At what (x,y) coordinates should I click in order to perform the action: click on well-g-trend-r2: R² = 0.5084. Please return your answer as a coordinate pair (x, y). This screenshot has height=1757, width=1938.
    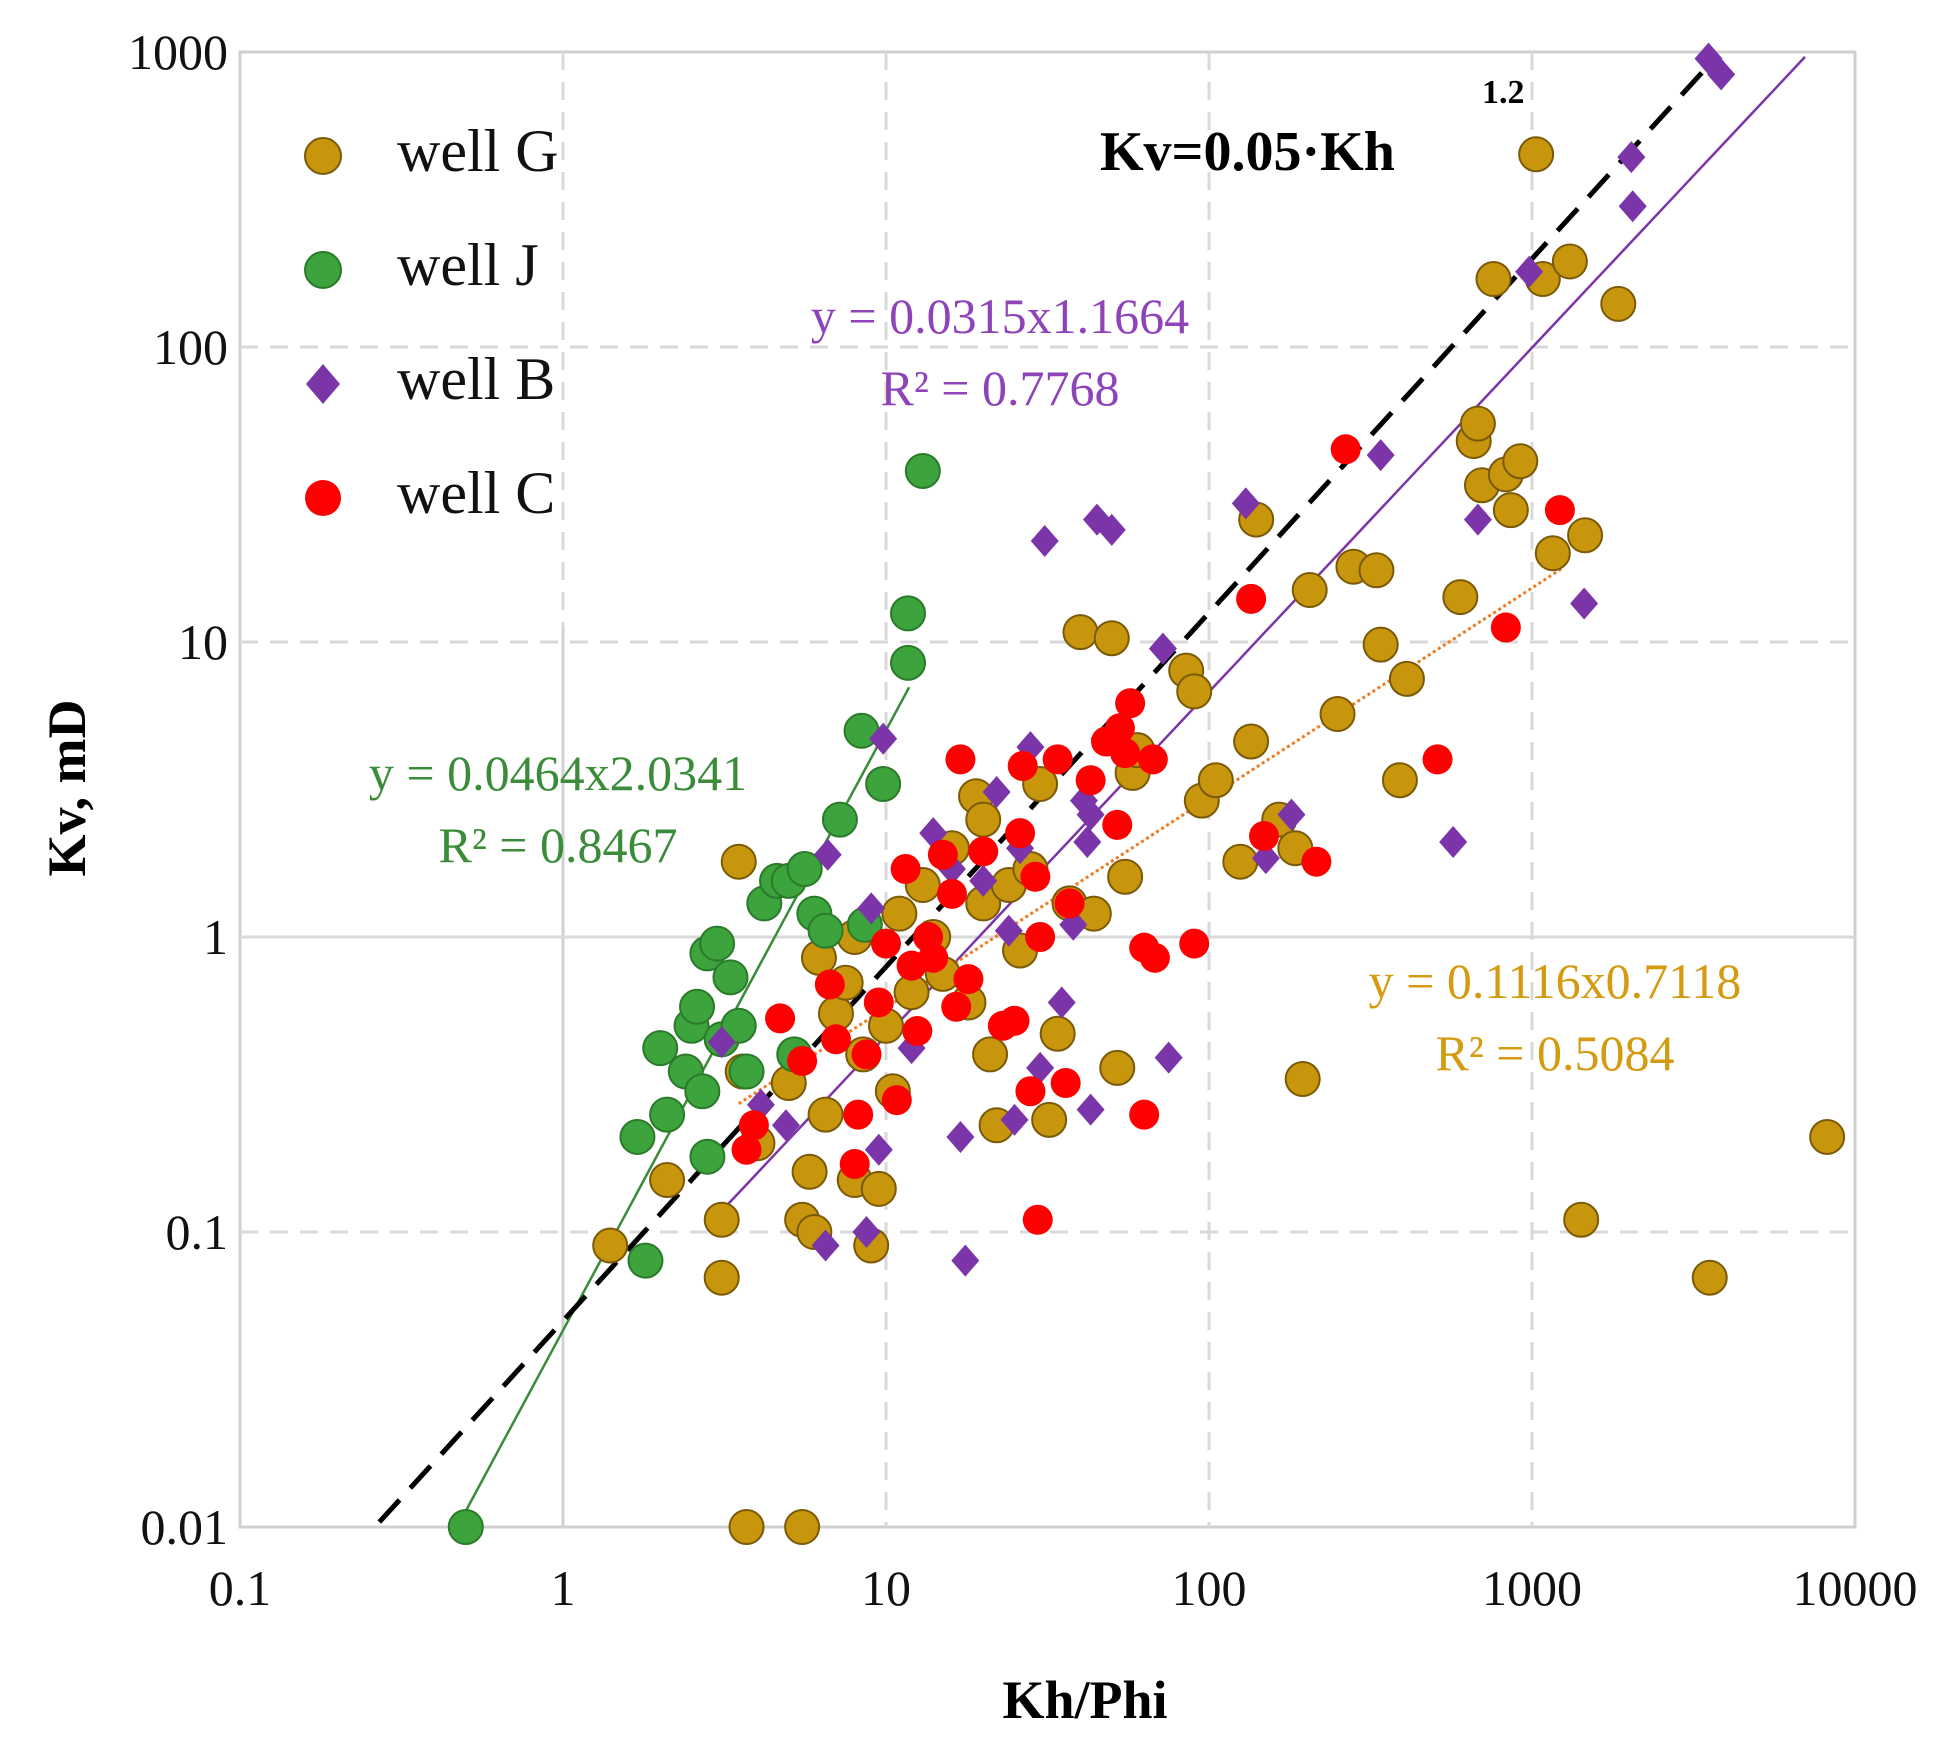
    Looking at the image, I should click on (1554, 1053).